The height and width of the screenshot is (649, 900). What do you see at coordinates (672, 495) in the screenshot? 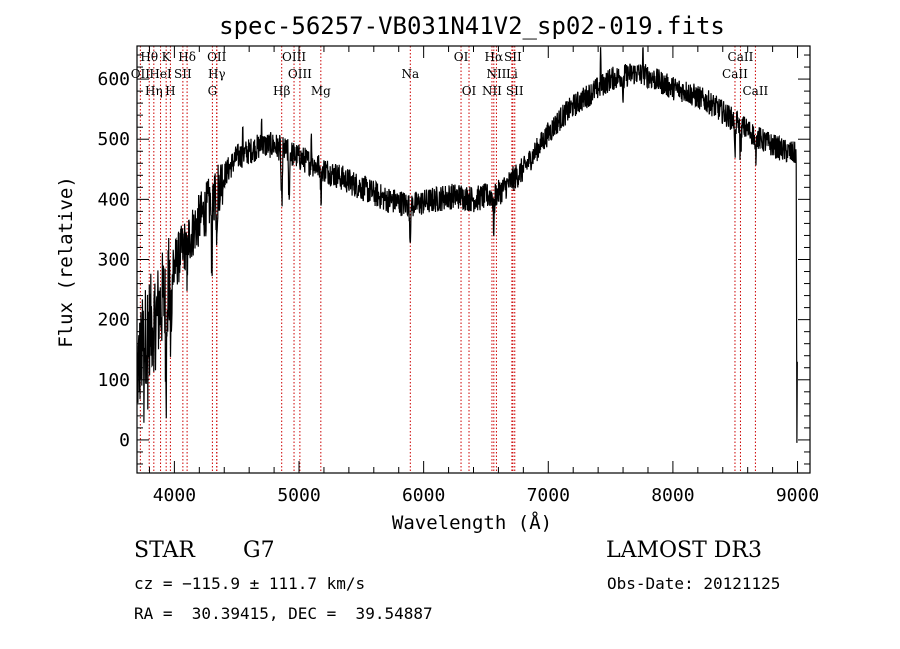
I see `x-tick-label: 8000` at bounding box center [672, 495].